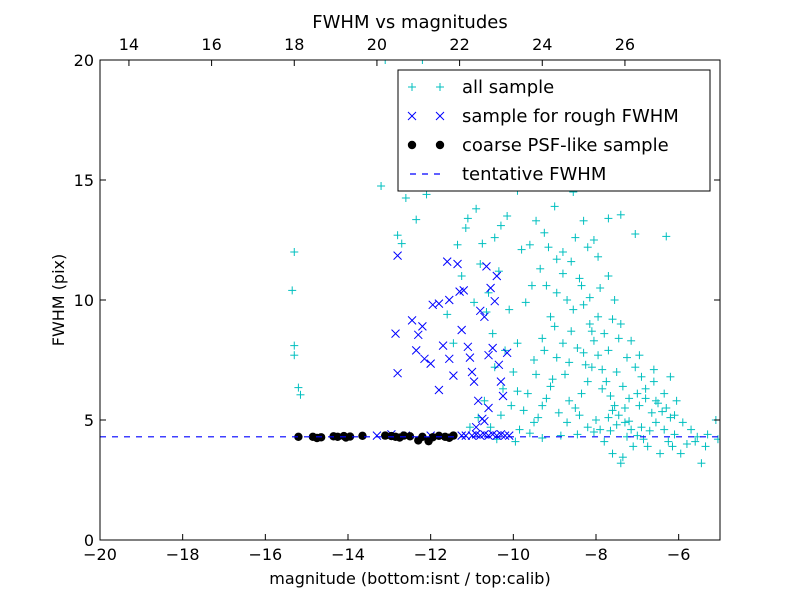 The image size is (800, 600). I want to click on x-tick-label: −8, so click(596, 554).